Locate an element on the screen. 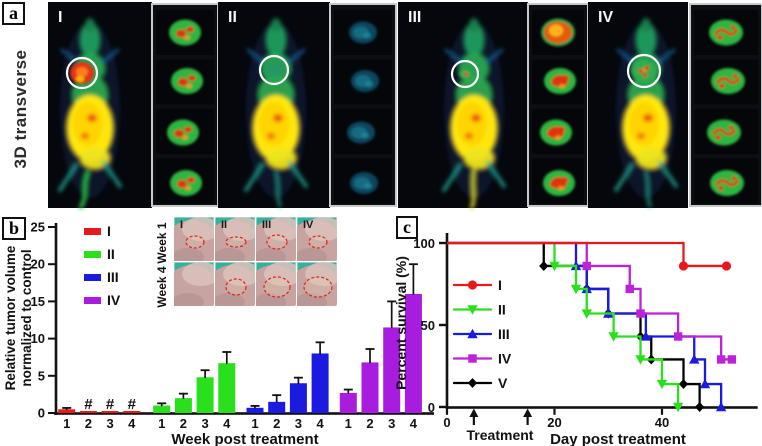 This screenshot has height=446, width=762. pet-group-label: IV is located at coordinates (605, 17).